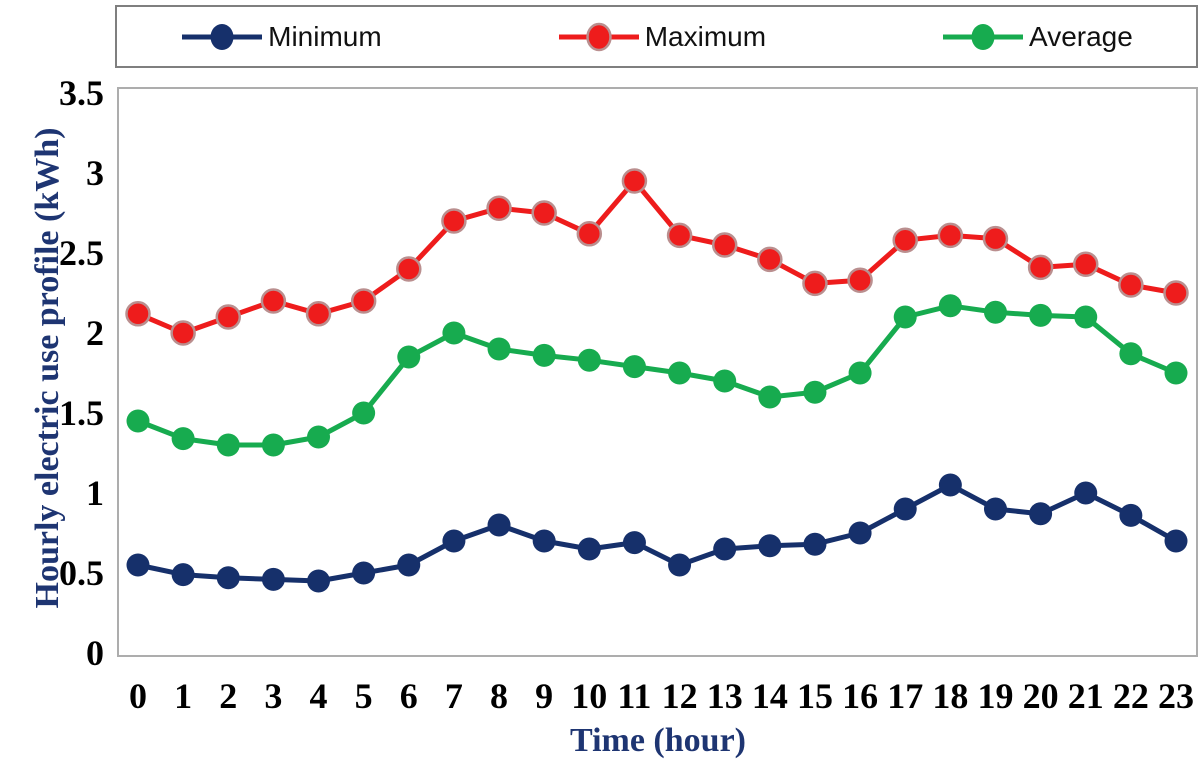  What do you see at coordinates (950, 485) in the screenshot?
I see `data-point-minimum-h18` at bounding box center [950, 485].